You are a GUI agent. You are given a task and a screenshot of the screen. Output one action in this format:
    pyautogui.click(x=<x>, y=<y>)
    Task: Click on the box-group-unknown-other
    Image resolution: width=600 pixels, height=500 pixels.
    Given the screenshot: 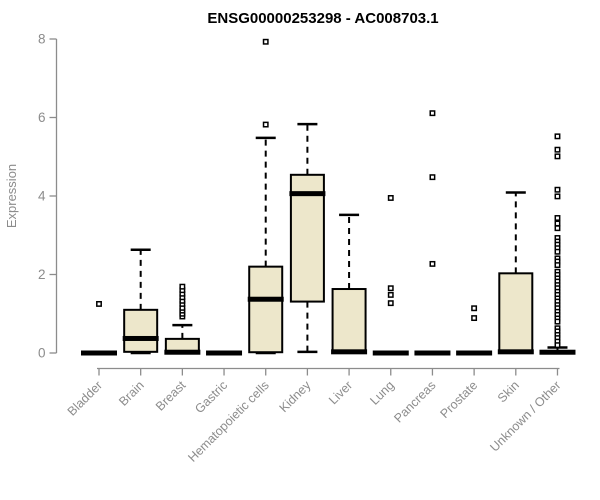 What is the action you would take?
    pyautogui.click(x=557, y=244)
    